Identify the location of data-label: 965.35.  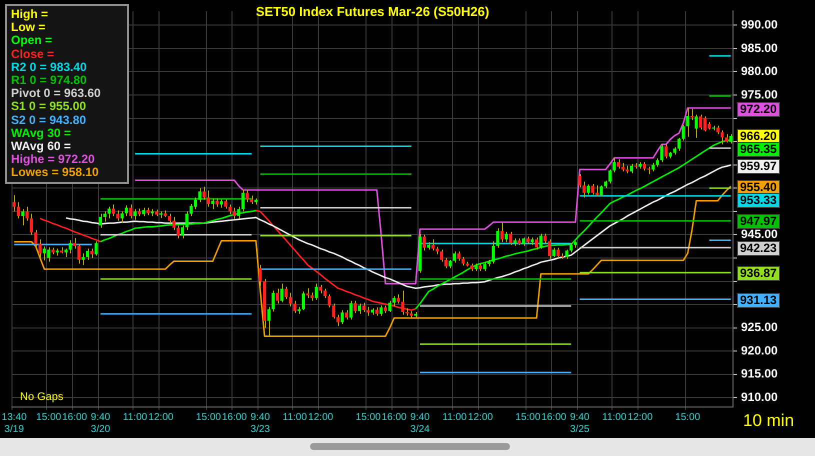
(758, 150).